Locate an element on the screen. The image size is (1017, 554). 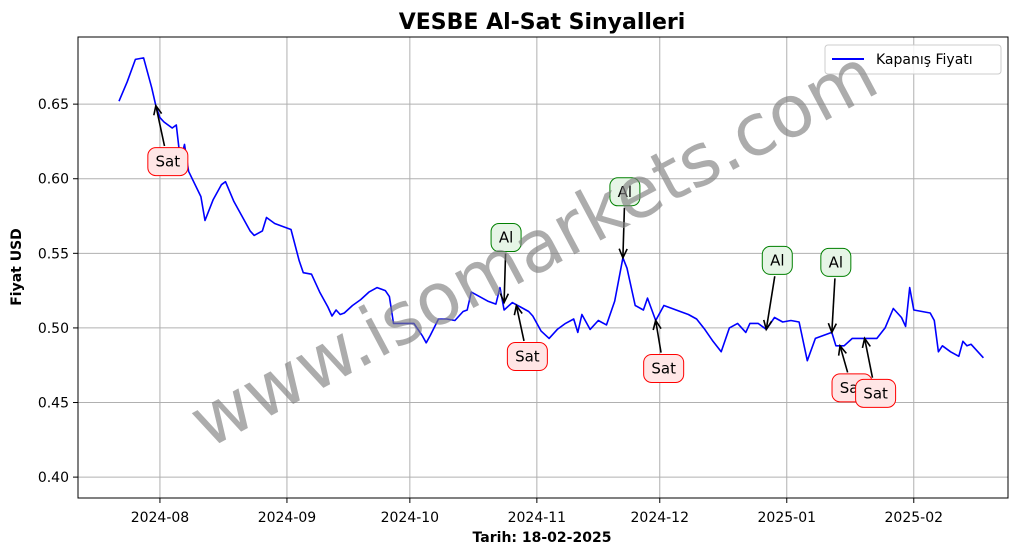
legend: Kapanış Fiyatı is located at coordinates (913, 59).